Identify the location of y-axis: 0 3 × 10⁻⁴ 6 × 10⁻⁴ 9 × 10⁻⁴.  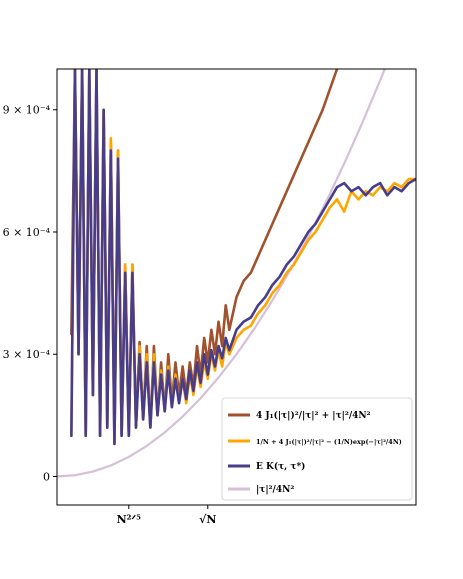
(30, 293).